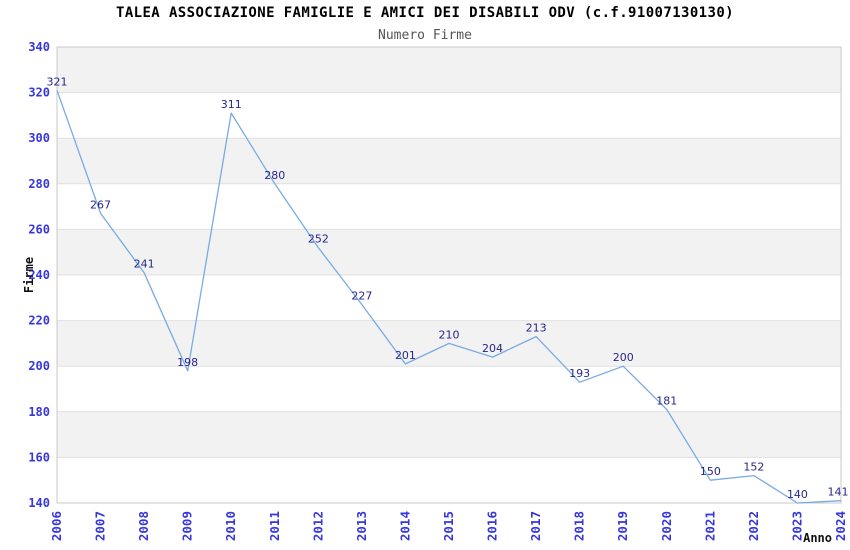 The width and height of the screenshot is (850, 550). What do you see at coordinates (448, 526) in the screenshot?
I see `x-tick-label: 2015` at bounding box center [448, 526].